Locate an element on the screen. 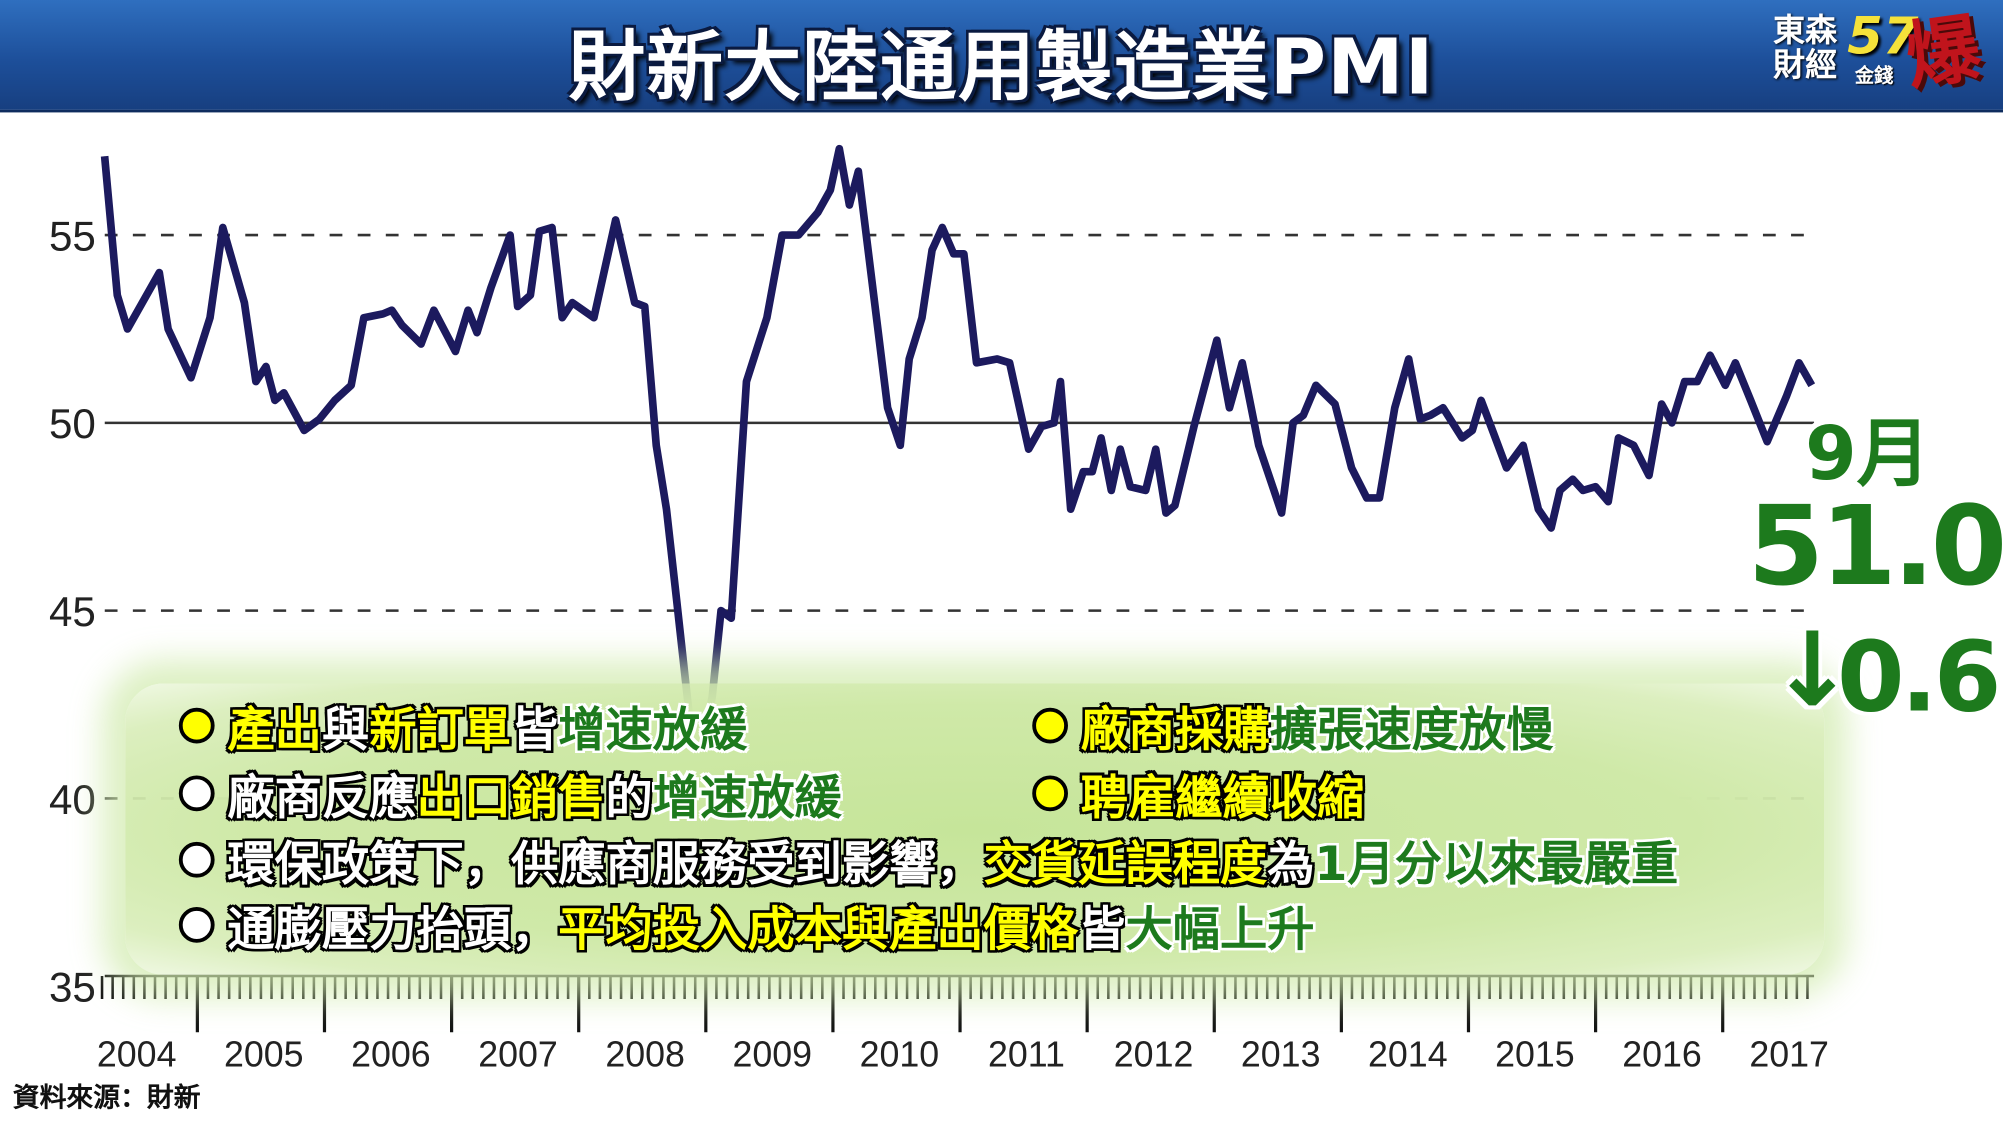 This screenshot has height=1123, width=2003. bullet-item: 廠商採購擴張速度放慢 is located at coordinates (1292, 731).